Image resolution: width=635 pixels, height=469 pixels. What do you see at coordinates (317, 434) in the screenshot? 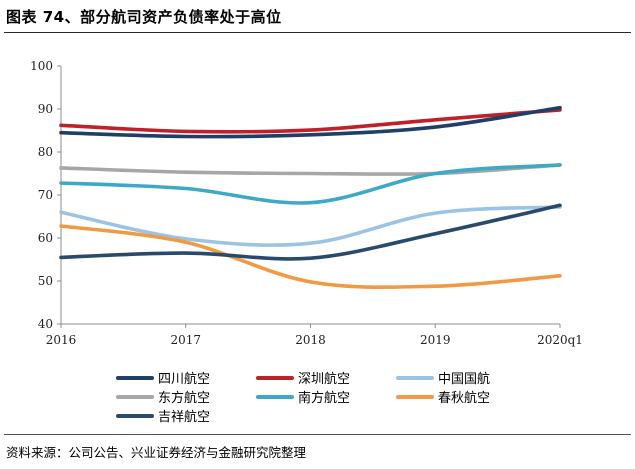
I see `footer-divider` at bounding box center [317, 434].